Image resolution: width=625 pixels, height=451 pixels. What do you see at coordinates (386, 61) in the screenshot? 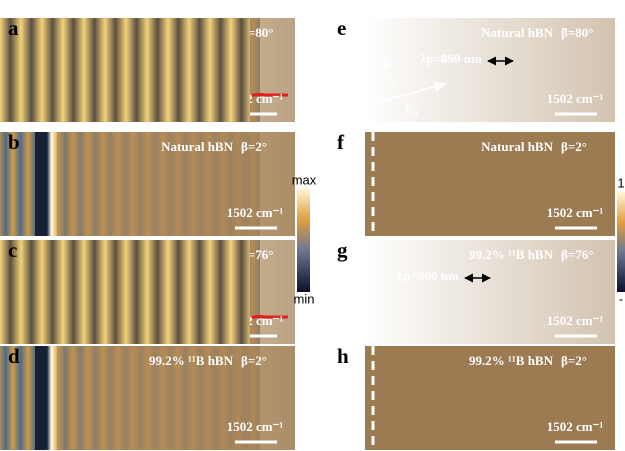
I see `beta-label: β` at bounding box center [386, 61].